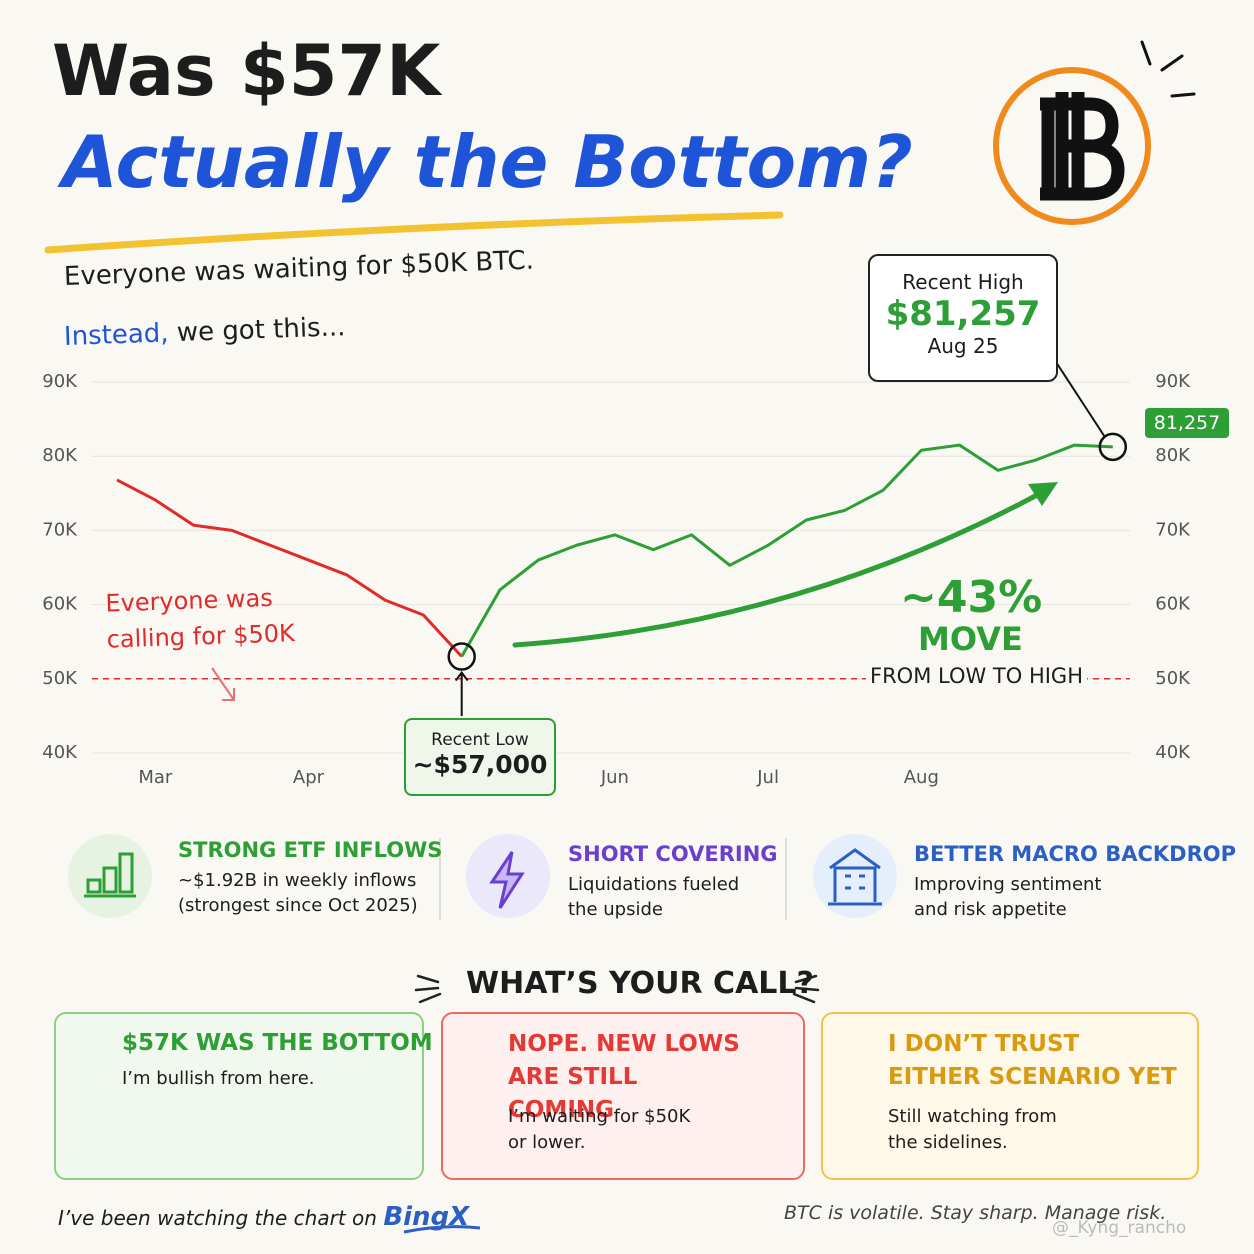 The width and height of the screenshot is (1254, 1254). I want to click on watermark: @_Kyng_rancho, so click(1119, 1228).